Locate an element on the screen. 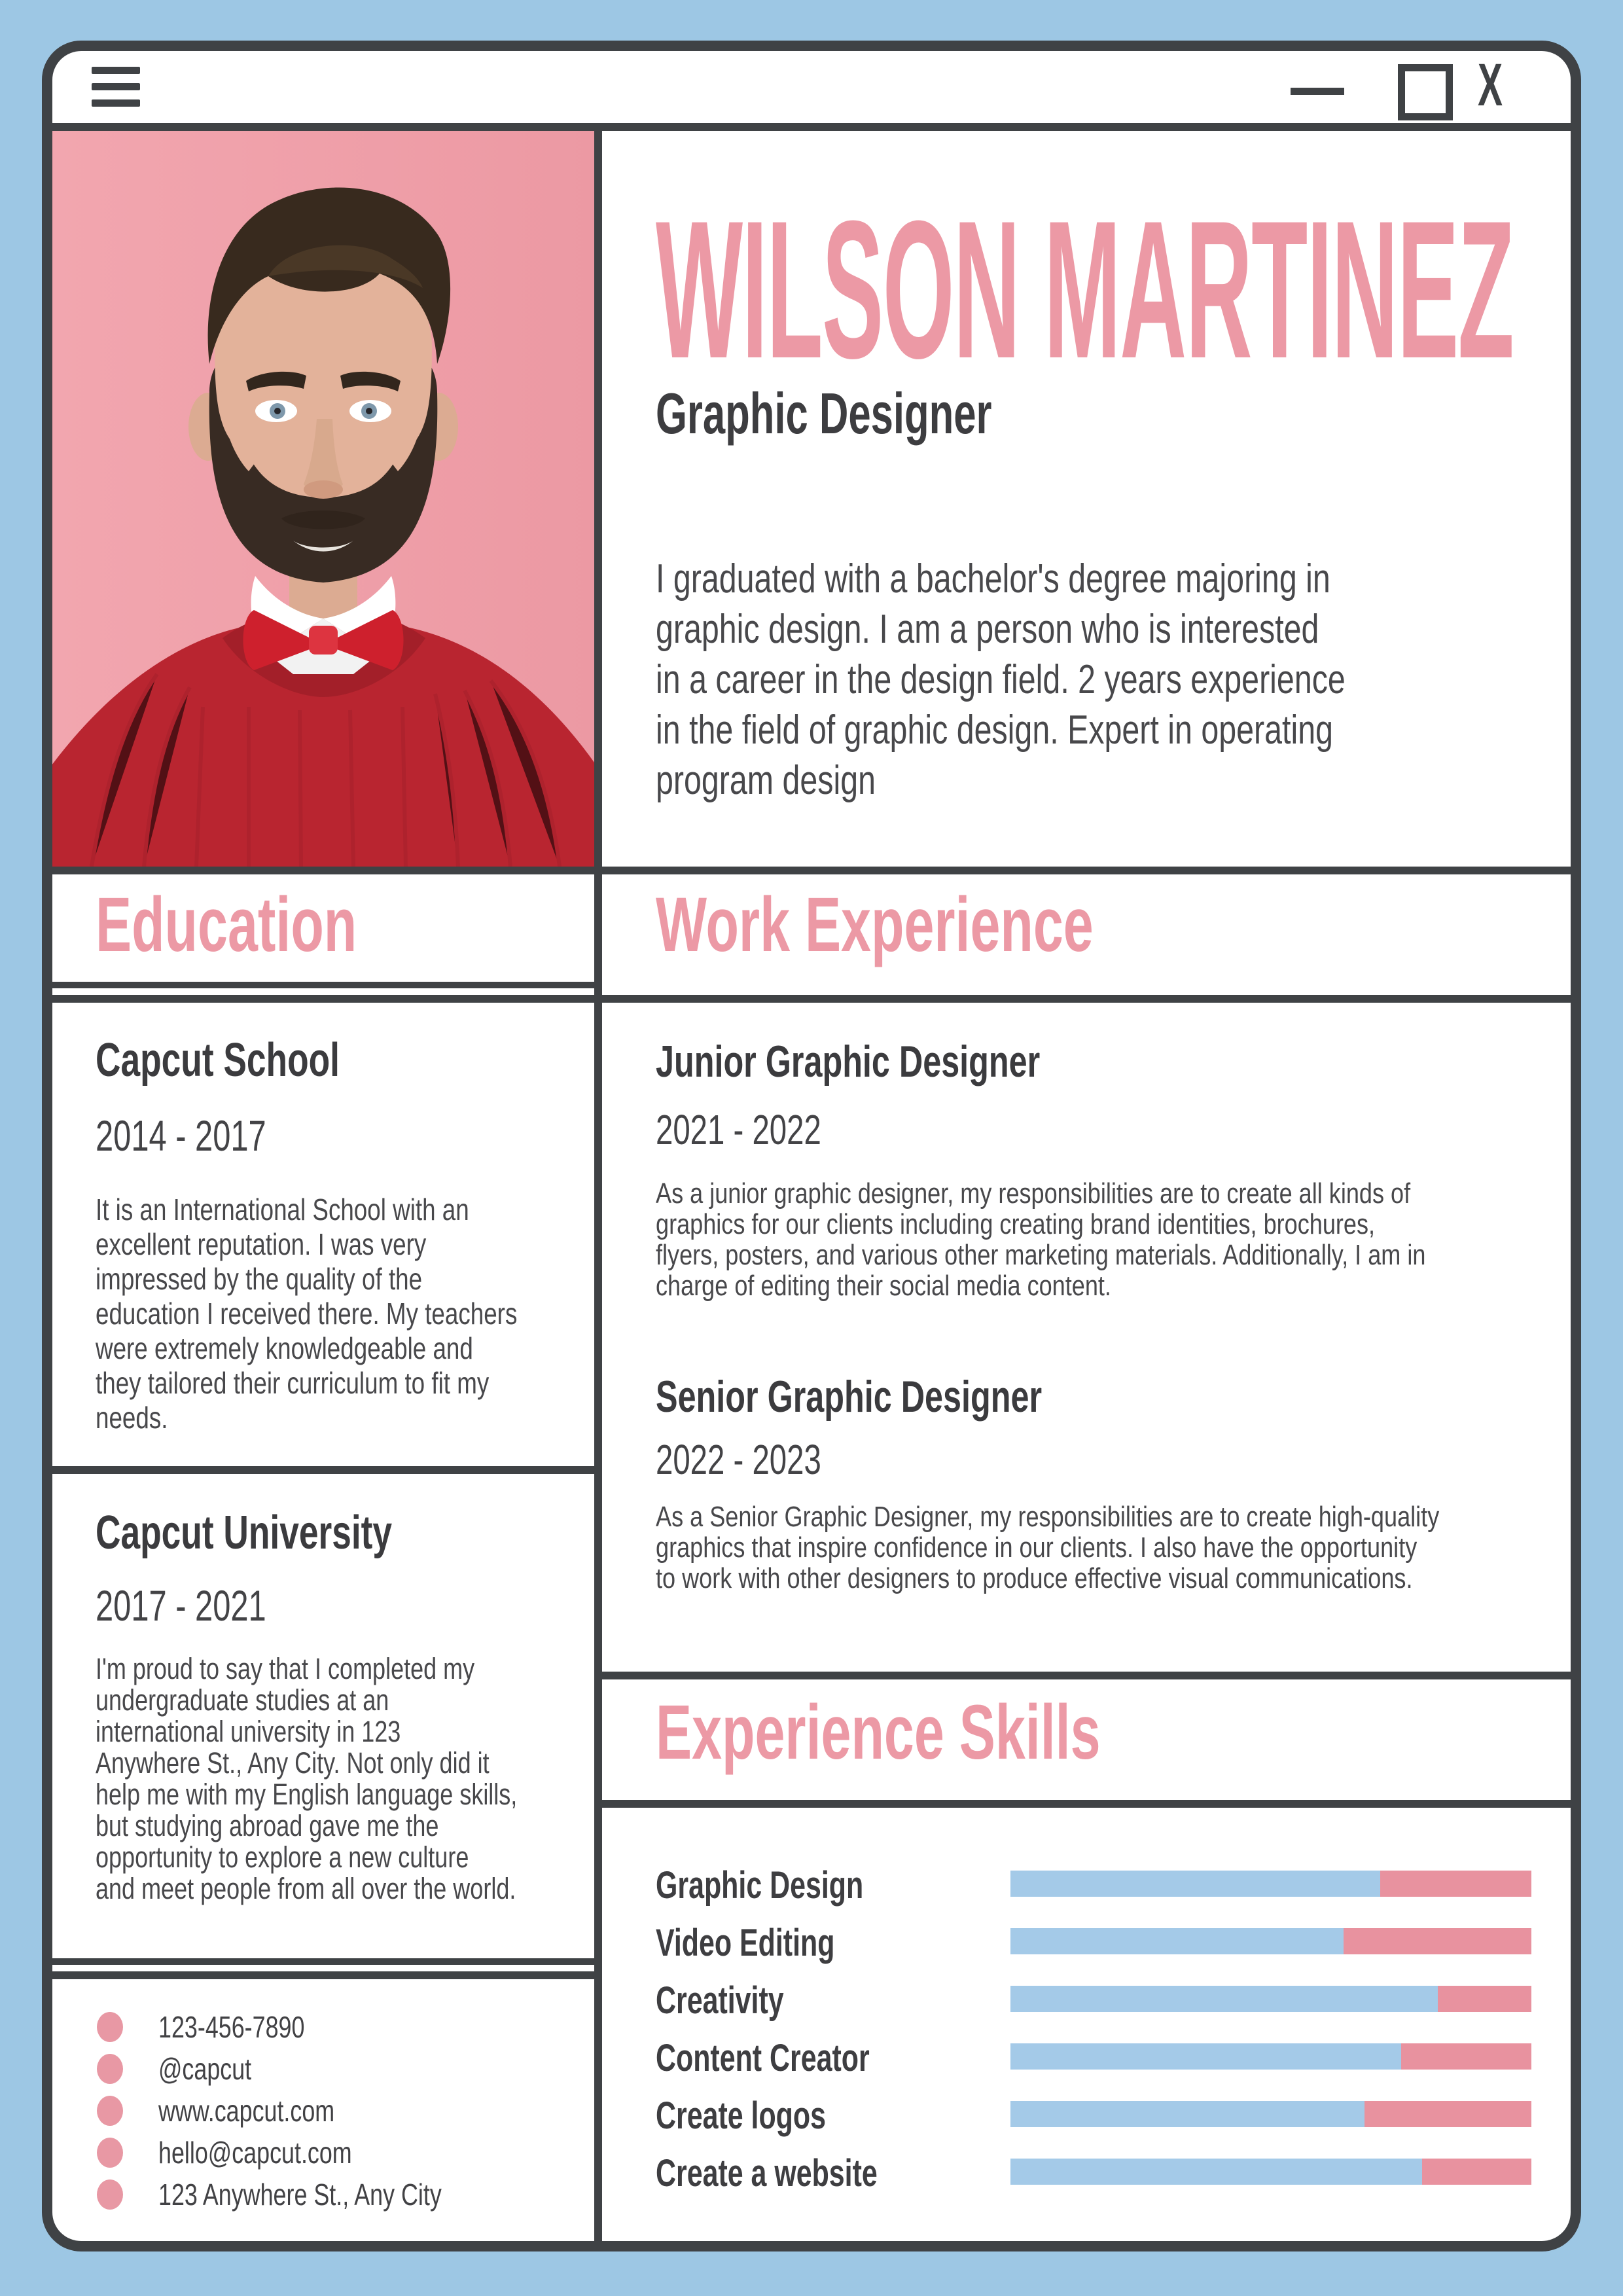 Image resolution: width=1623 pixels, height=2296 pixels. education-header-underline is located at coordinates (323, 985).